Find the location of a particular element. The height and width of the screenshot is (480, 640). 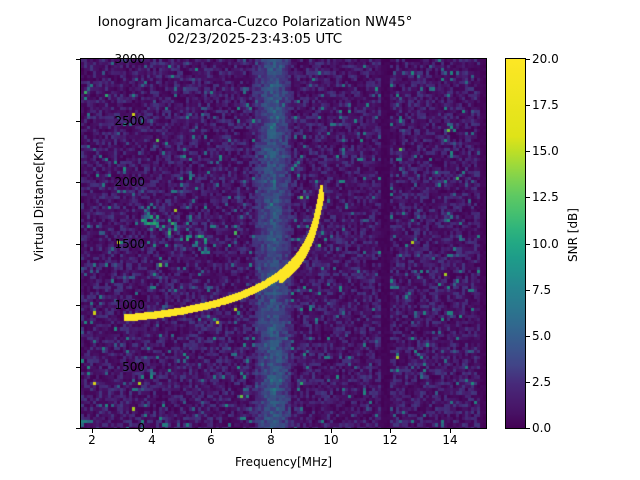

colorbar is located at coordinates (515, 243).